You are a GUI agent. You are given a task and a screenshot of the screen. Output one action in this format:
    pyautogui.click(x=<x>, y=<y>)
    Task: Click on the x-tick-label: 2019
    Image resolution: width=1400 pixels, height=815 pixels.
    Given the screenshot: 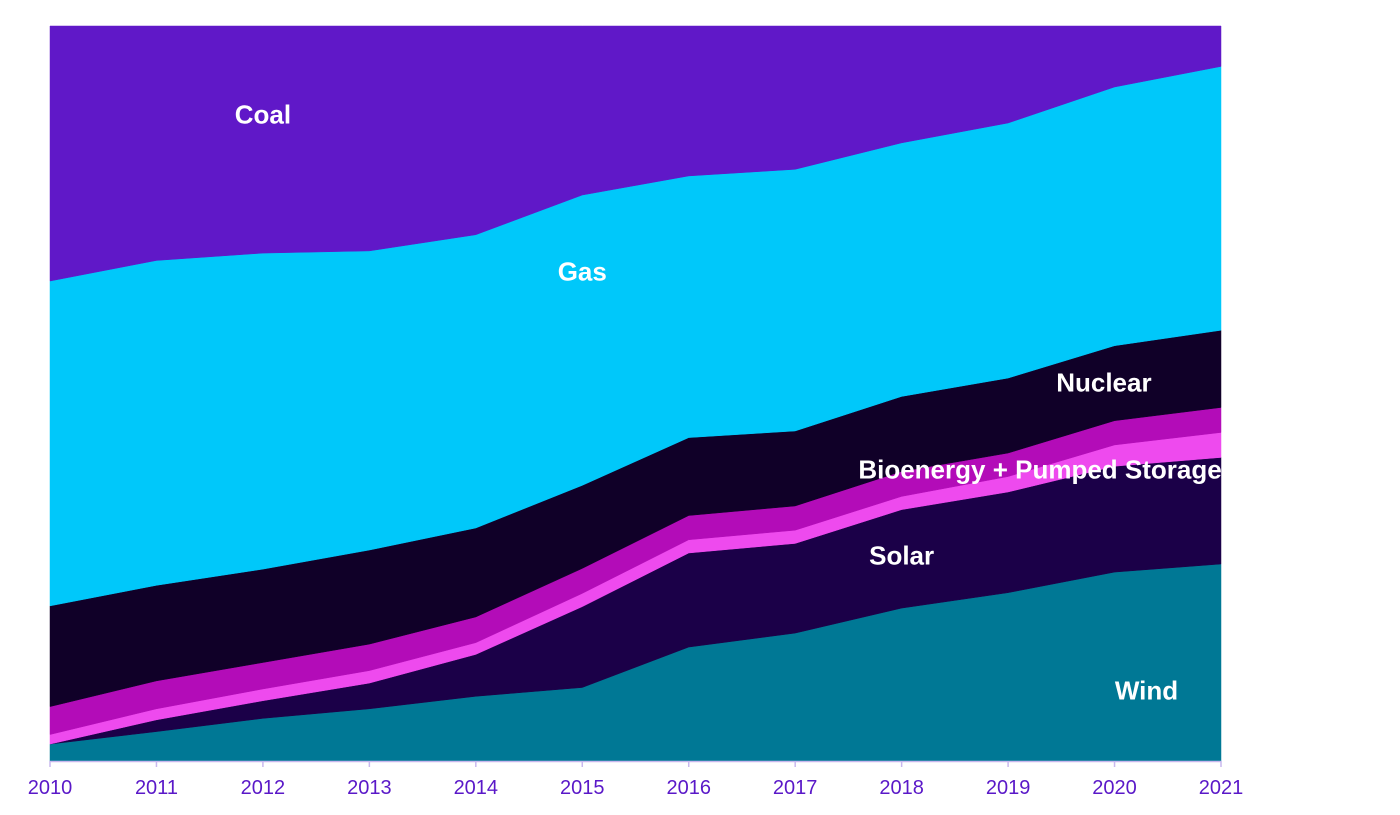 What is the action you would take?
    pyautogui.click(x=1008, y=788)
    